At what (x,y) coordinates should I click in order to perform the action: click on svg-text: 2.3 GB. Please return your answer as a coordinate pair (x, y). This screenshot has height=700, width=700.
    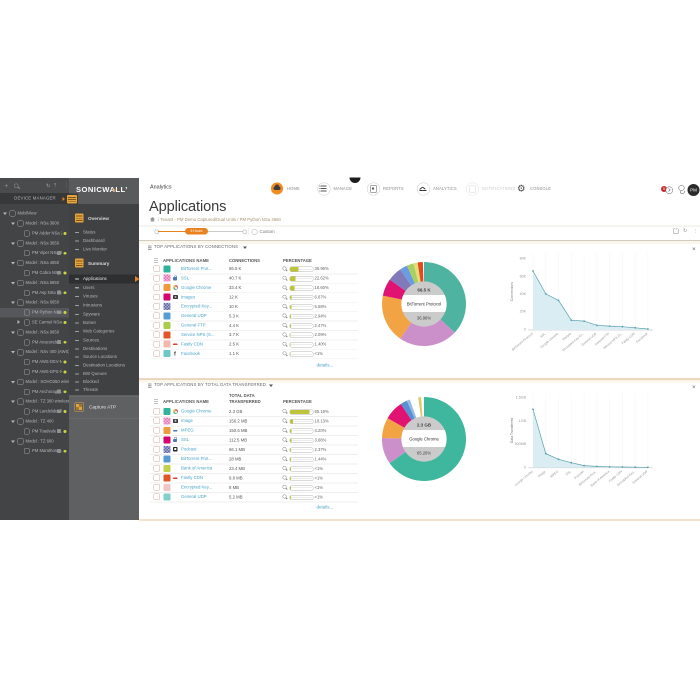
    Looking at the image, I should click on (424, 425).